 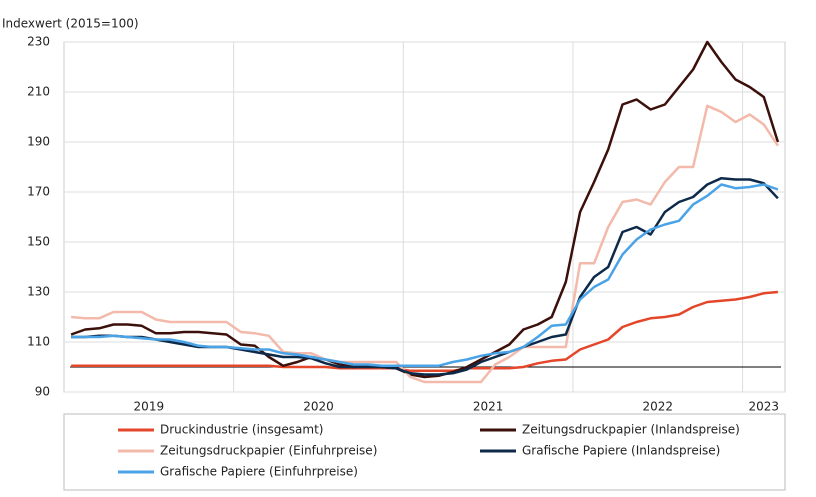 I want to click on y-tick-label: 190, so click(x=38, y=142).